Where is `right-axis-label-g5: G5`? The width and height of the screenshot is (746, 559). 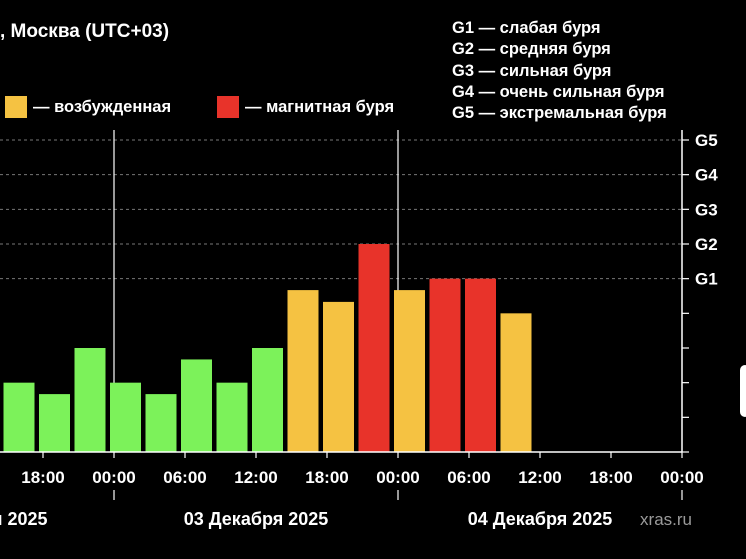
right-axis-label-g5: G5 is located at coordinates (706, 140).